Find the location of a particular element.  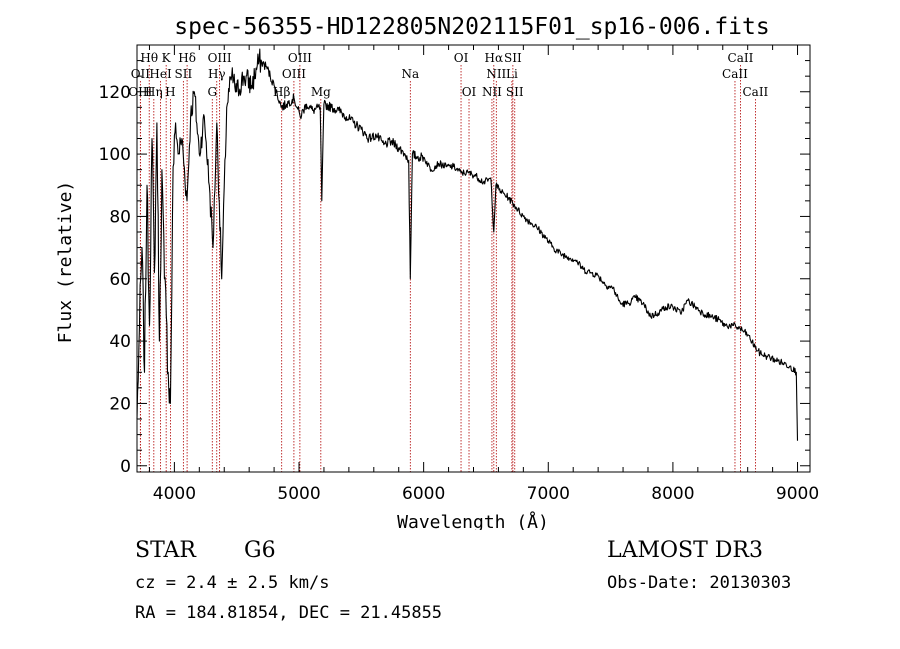

line-label-5: Hη is located at coordinates (154, 92).